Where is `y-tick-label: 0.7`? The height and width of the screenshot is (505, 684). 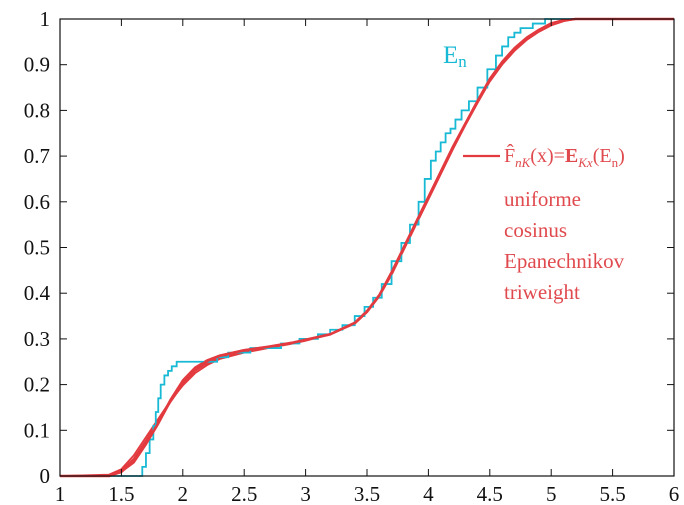
y-tick-label: 0.7 is located at coordinates (37, 156).